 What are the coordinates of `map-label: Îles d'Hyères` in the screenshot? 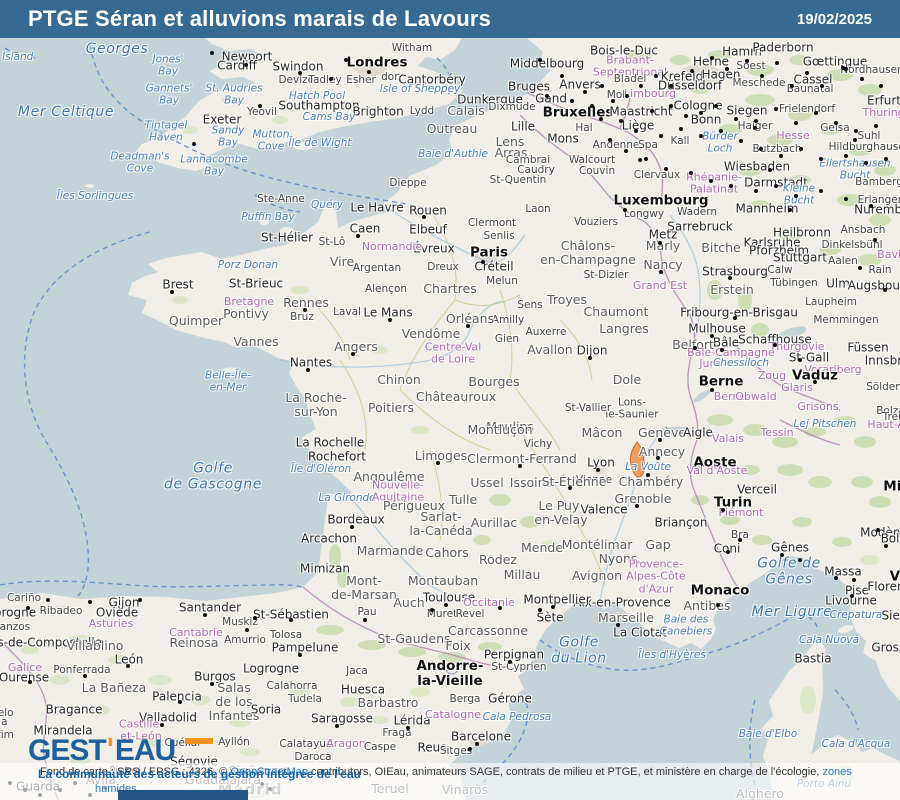 It's located at (672, 655).